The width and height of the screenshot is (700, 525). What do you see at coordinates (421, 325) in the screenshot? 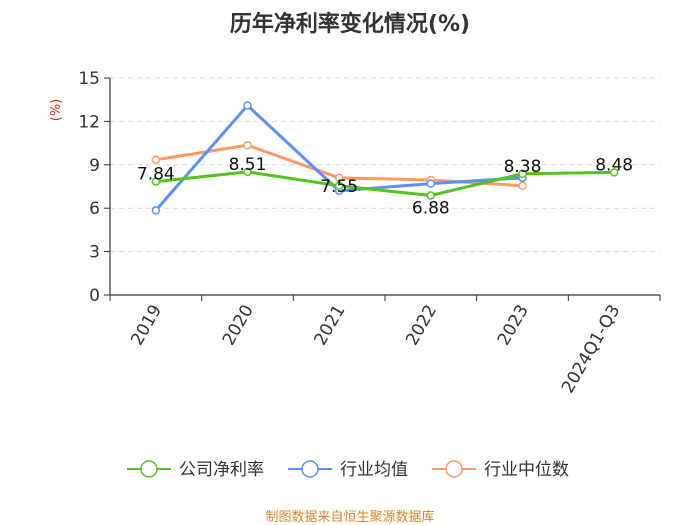
I see `x-tick-label: 2022` at bounding box center [421, 325].